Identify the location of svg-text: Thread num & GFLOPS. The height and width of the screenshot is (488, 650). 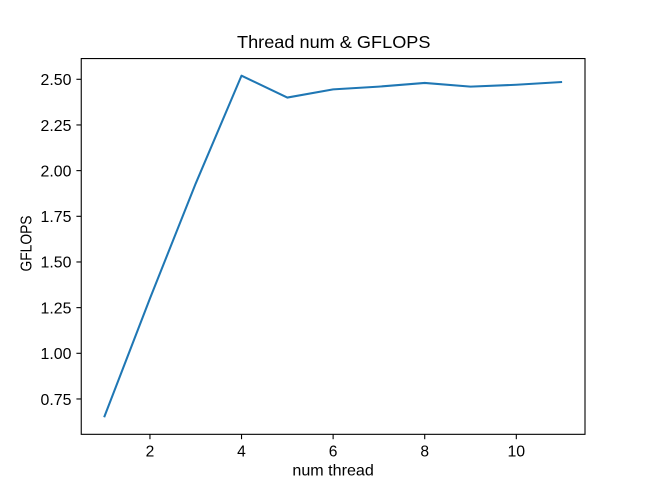
(334, 42).